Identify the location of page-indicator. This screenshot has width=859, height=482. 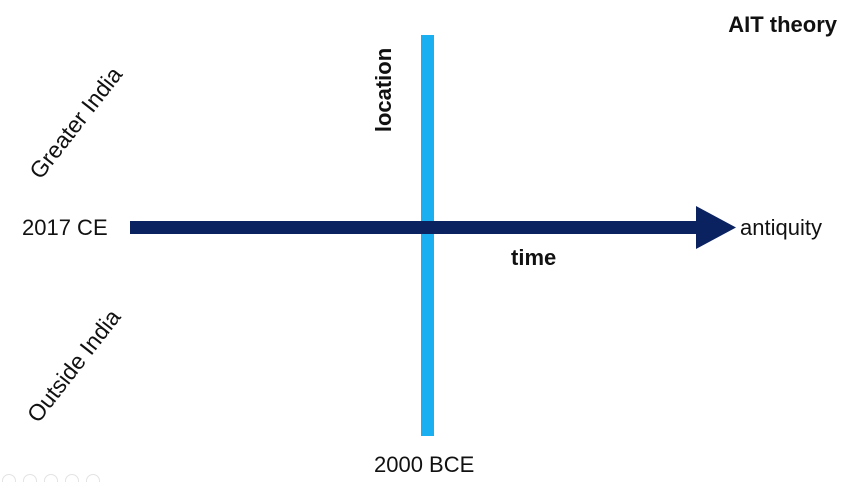
(51, 478).